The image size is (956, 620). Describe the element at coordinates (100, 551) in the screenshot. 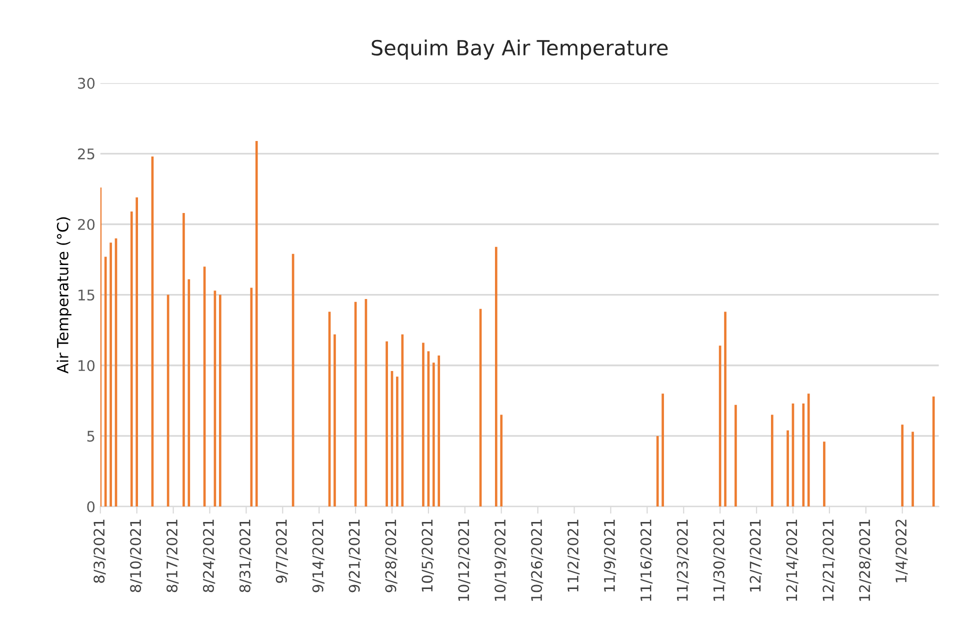

I see `x-tick-label: 8/3/2021` at that location.